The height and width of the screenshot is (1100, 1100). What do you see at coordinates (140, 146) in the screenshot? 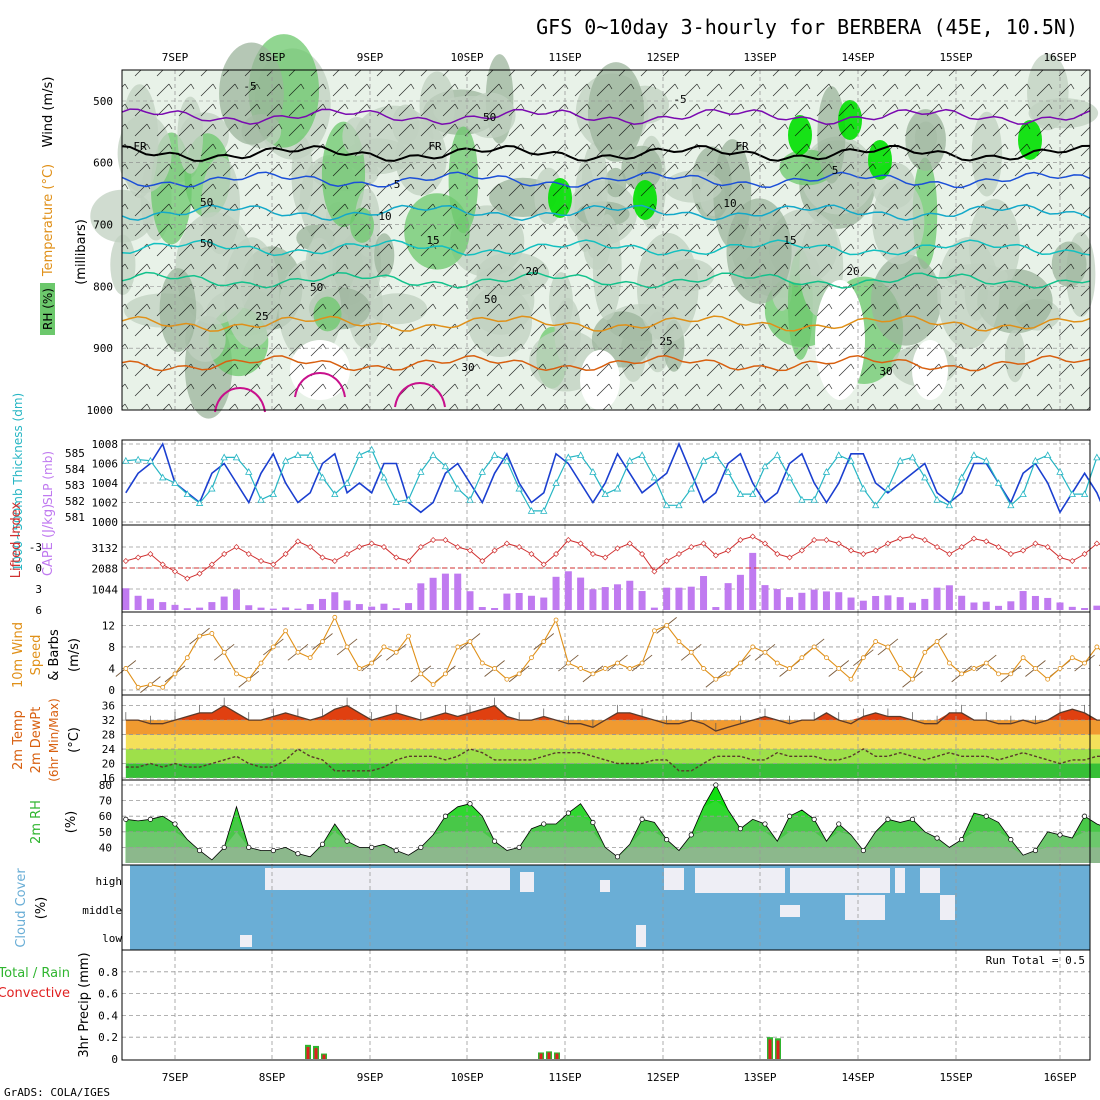
I see `isotherm-label: FR` at bounding box center [140, 146].